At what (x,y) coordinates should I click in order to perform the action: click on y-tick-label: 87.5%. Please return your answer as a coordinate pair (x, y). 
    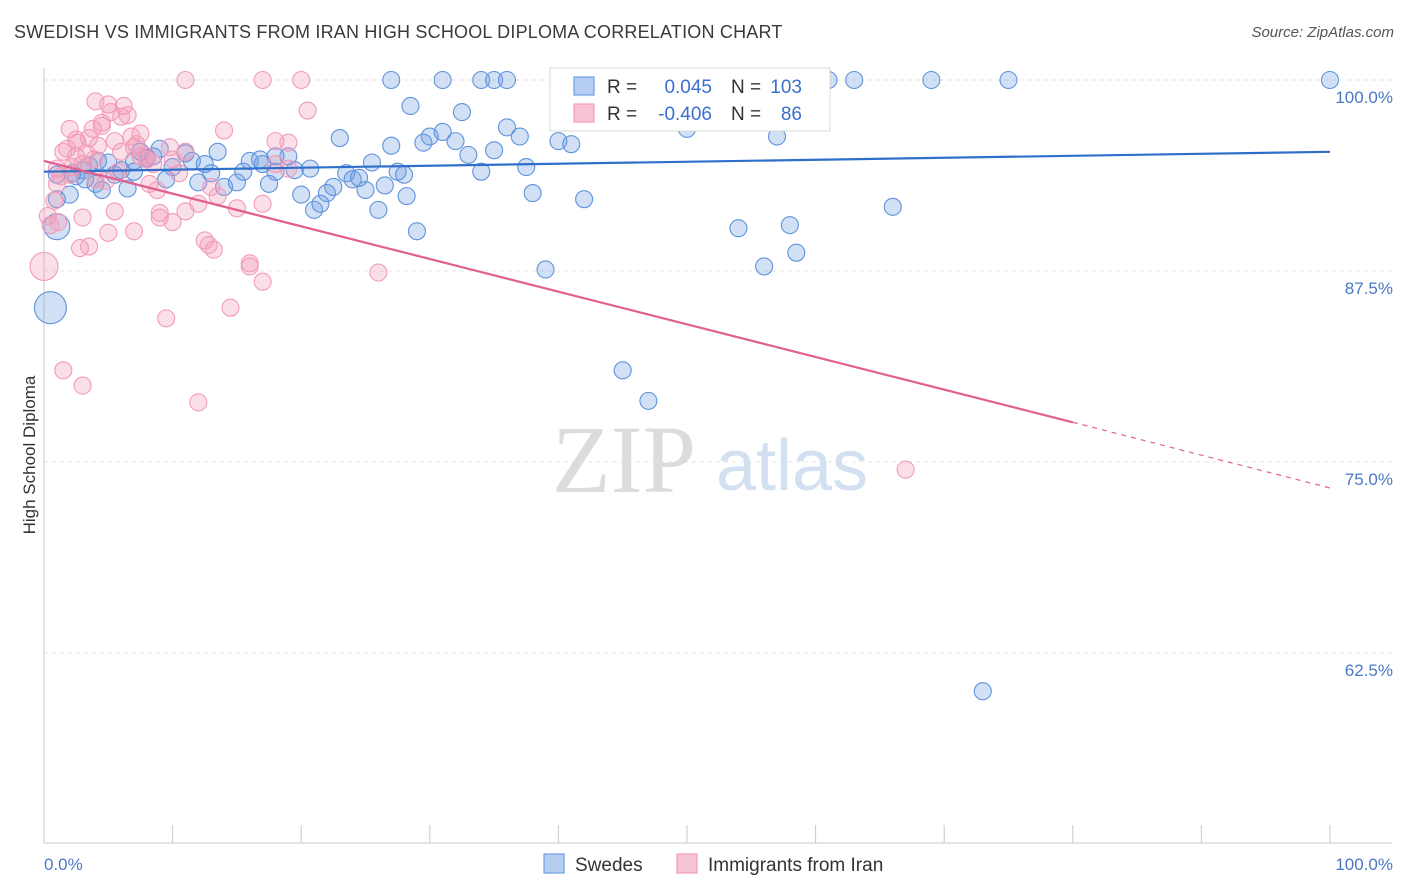
    Looking at the image, I should click on (1369, 288).